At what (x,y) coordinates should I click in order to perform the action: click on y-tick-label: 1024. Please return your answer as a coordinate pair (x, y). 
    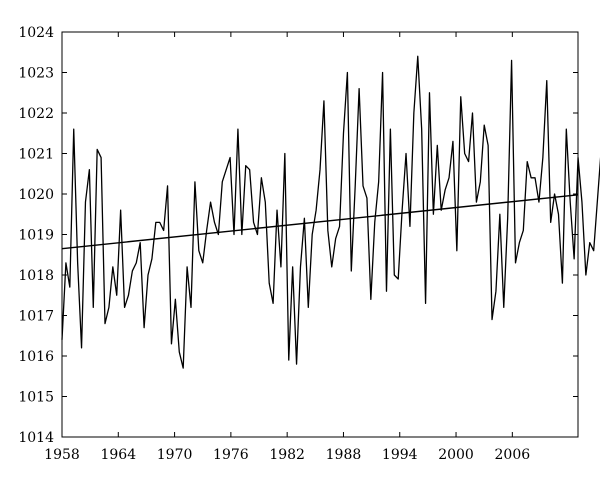
    Looking at the image, I should click on (36, 33).